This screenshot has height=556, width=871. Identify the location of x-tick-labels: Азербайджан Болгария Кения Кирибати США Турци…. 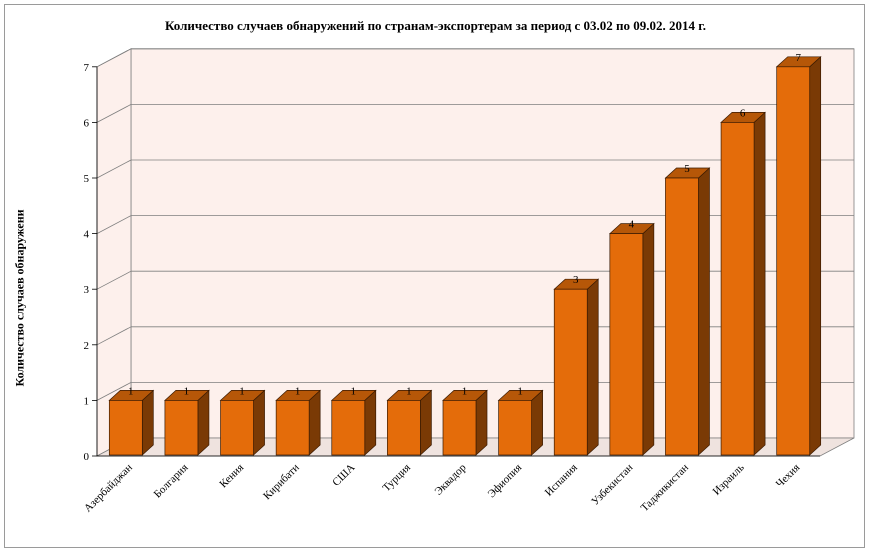
(442, 487).